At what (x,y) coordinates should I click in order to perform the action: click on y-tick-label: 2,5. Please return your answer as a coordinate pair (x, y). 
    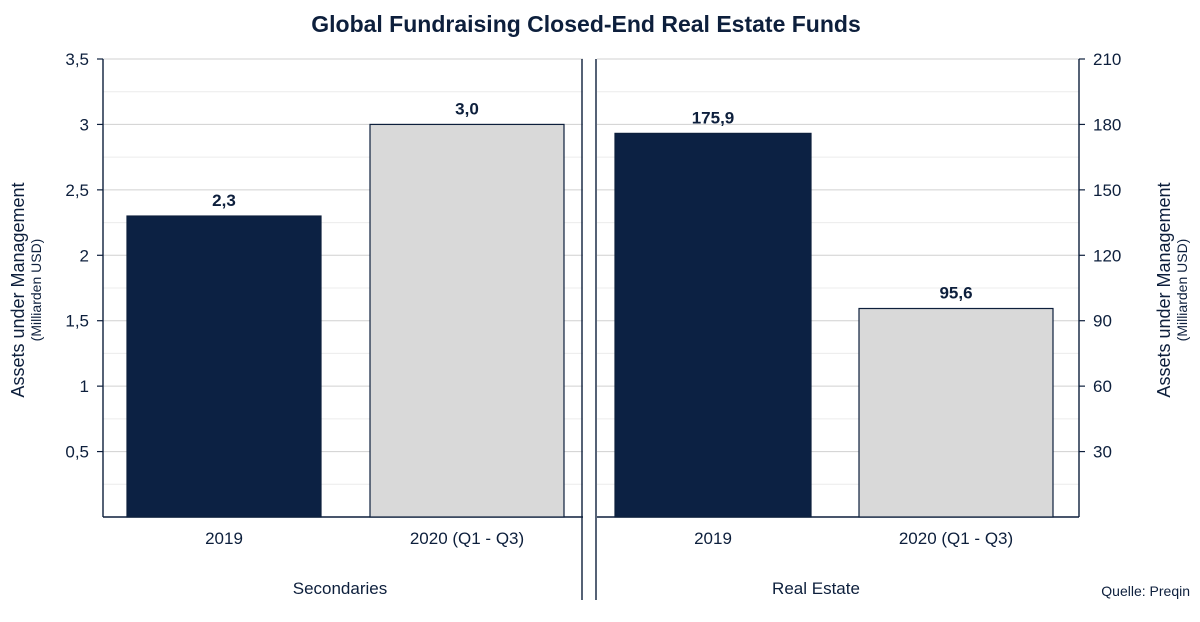
    Looking at the image, I should click on (77, 190).